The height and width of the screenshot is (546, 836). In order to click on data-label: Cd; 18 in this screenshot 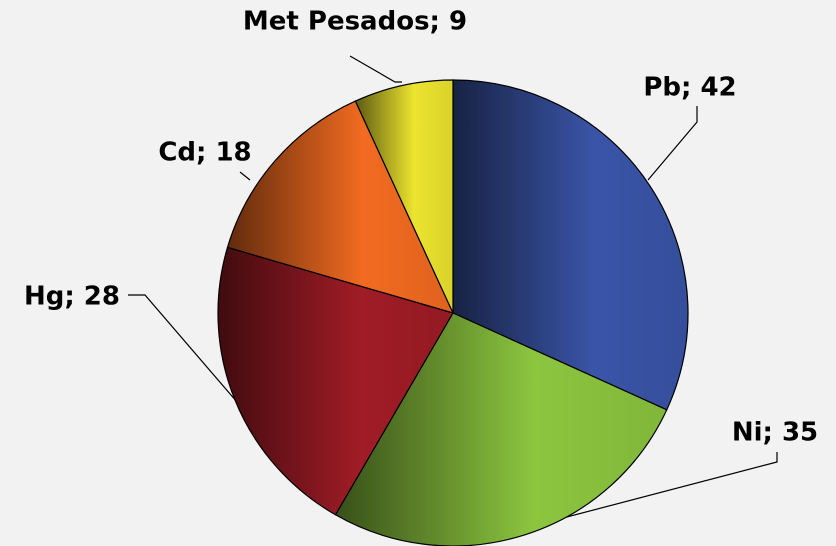, I will do `click(204, 153)`.